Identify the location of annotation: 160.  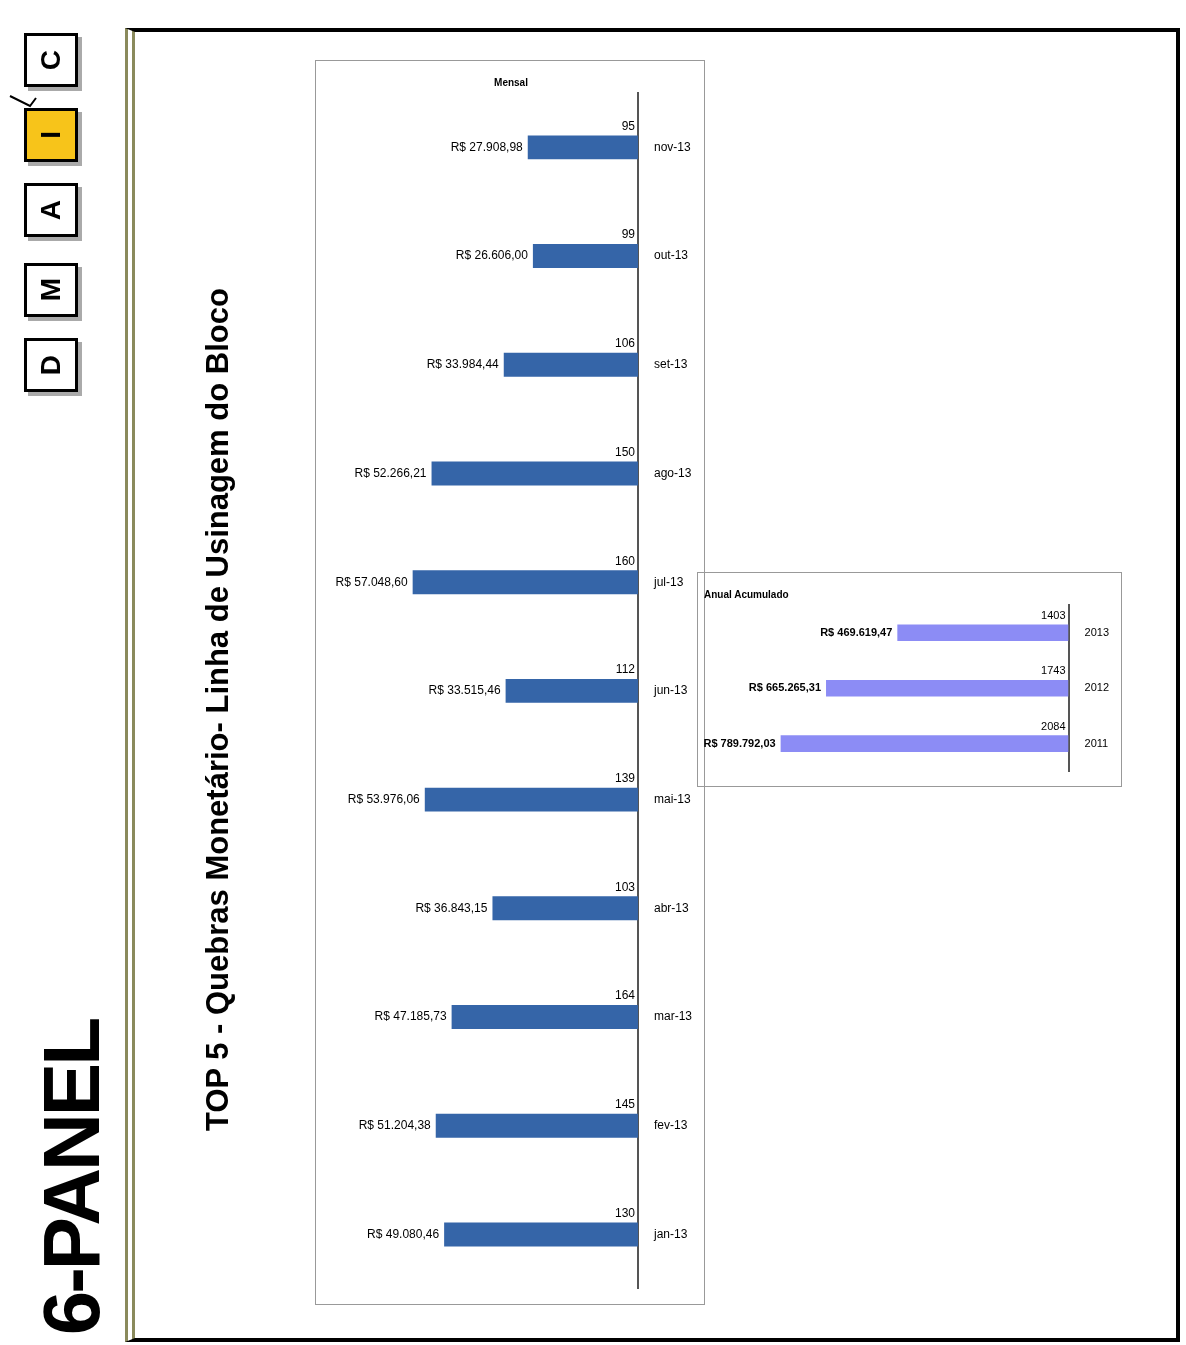
(625, 560).